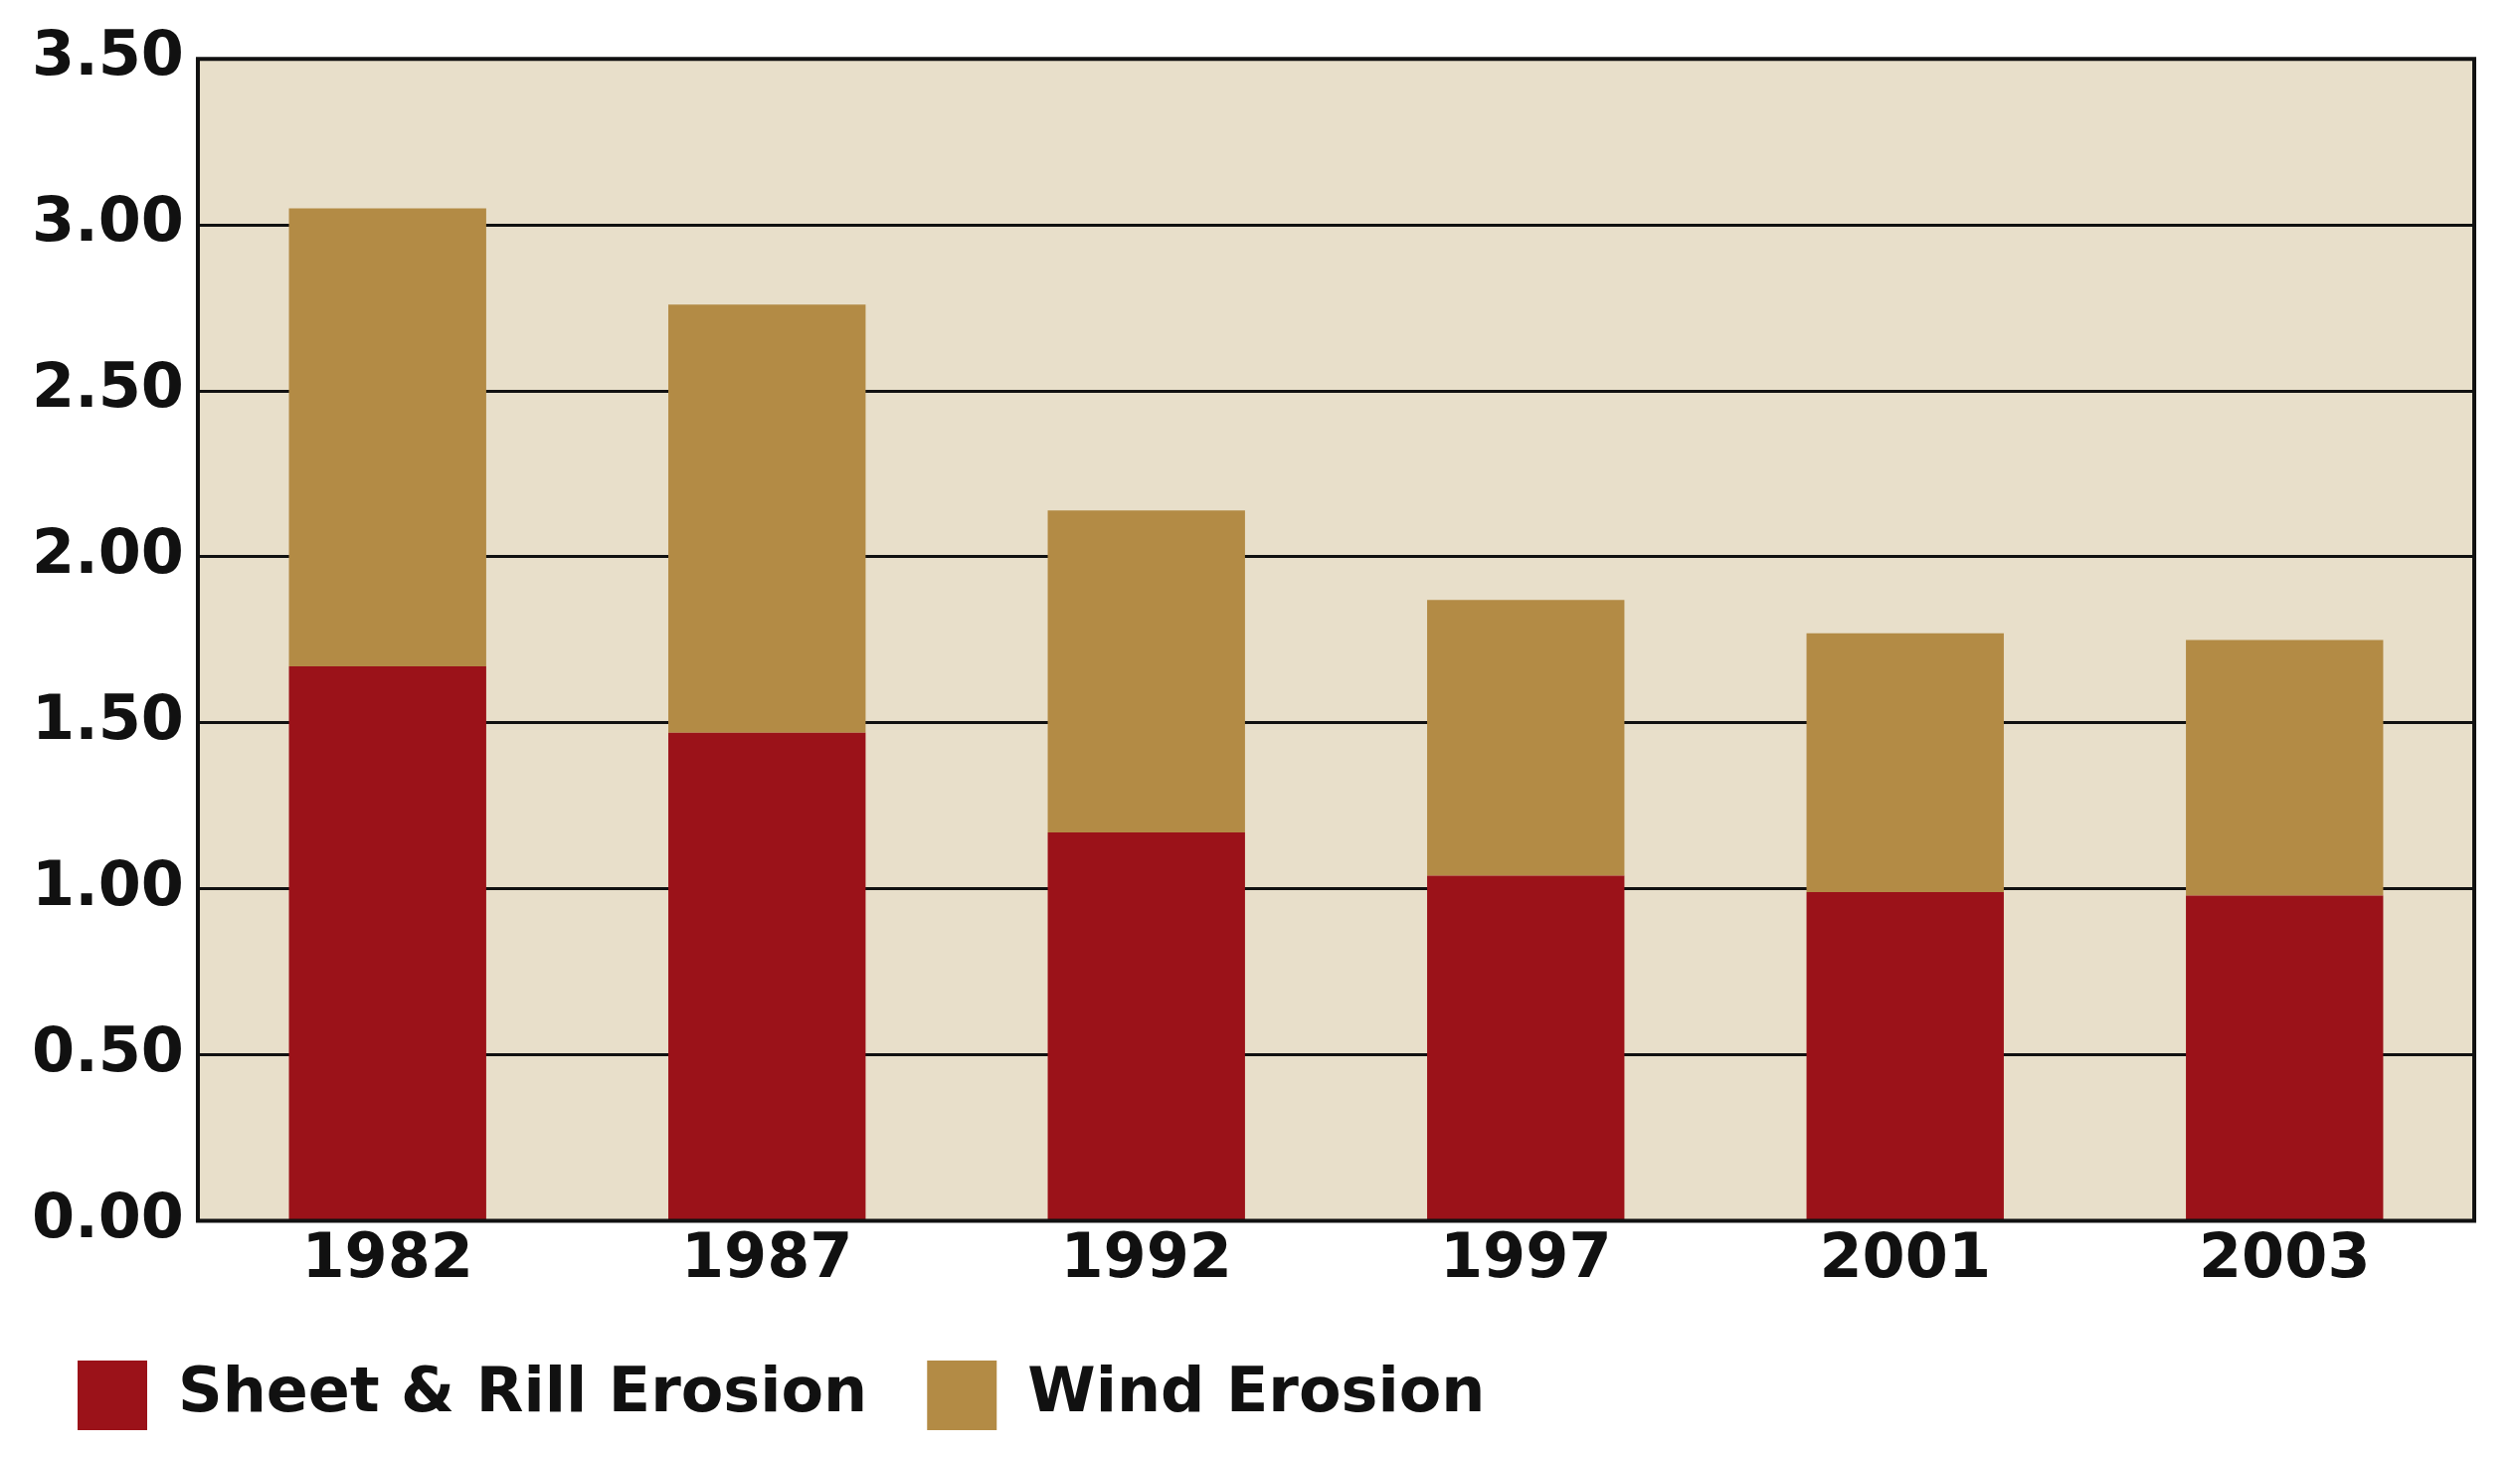 The height and width of the screenshot is (1458, 2520). What do you see at coordinates (107, 386) in the screenshot?
I see `y-tick-label: 2.50` at bounding box center [107, 386].